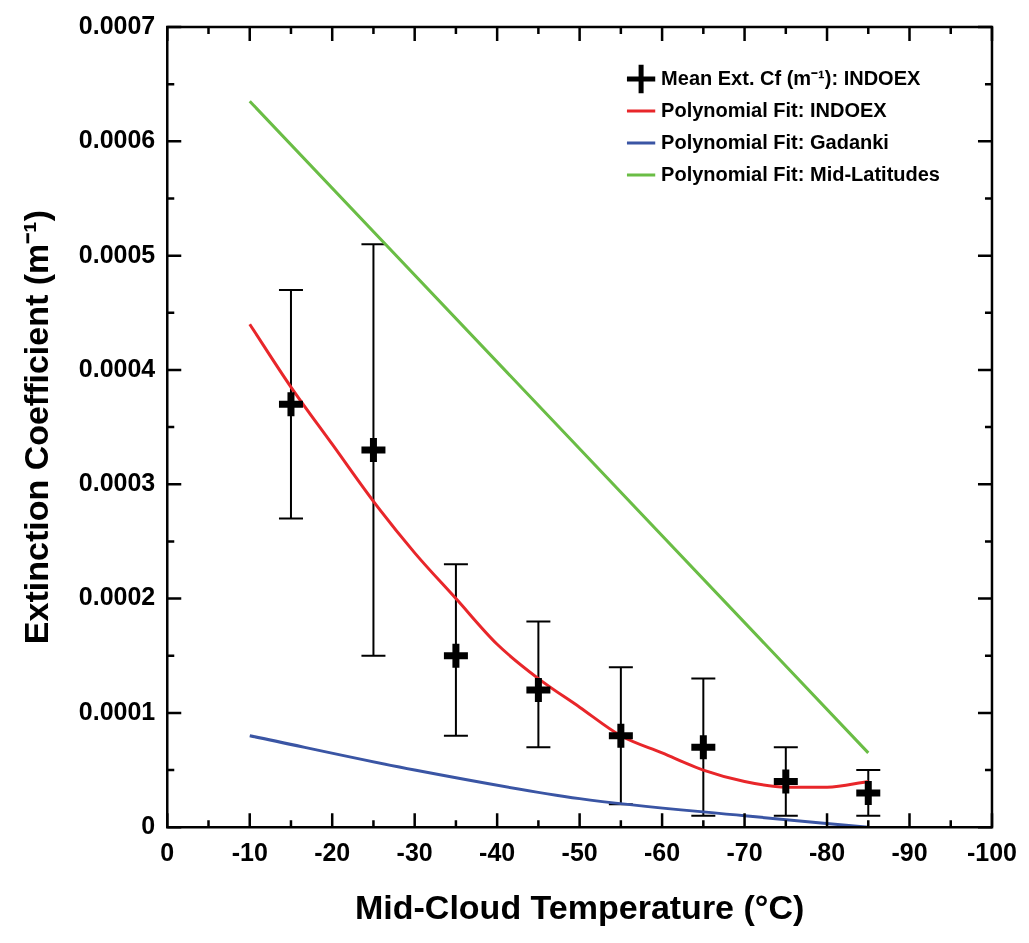 The width and height of the screenshot is (1029, 943). Describe the element at coordinates (662, 852) in the screenshot. I see `x-tick-label: -60` at that location.